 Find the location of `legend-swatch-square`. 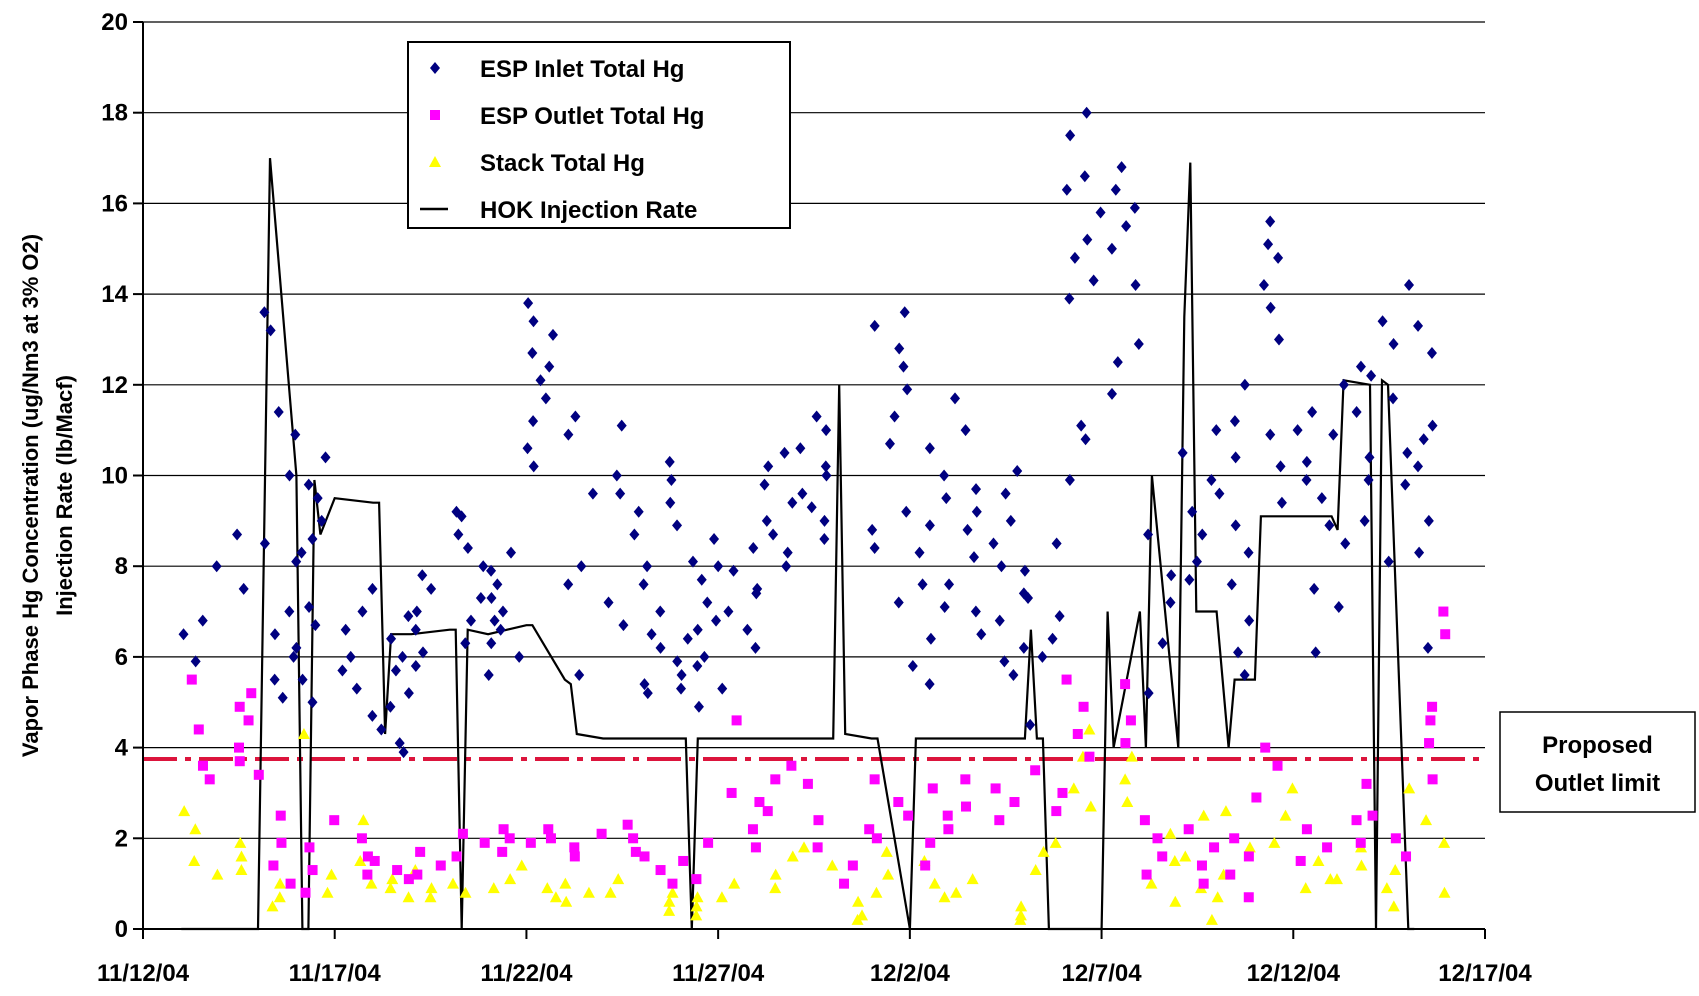

legend-swatch-square is located at coordinates (435, 115).